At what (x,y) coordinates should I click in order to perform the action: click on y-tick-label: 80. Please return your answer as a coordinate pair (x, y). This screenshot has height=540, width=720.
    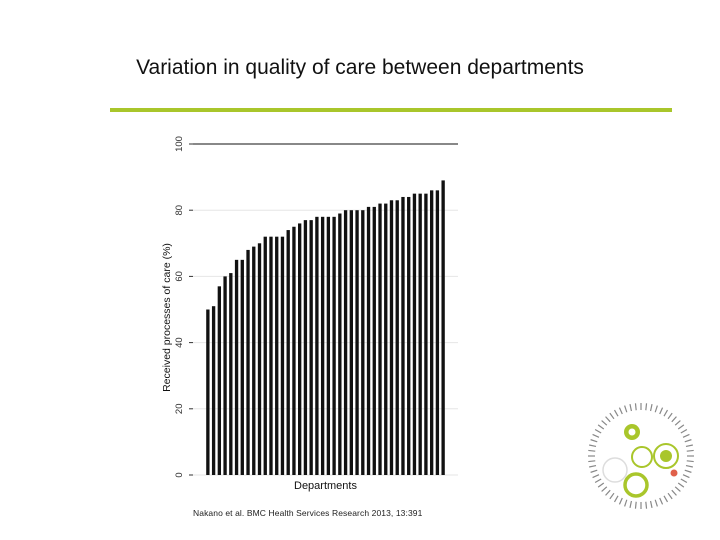
    Looking at the image, I should click on (179, 210).